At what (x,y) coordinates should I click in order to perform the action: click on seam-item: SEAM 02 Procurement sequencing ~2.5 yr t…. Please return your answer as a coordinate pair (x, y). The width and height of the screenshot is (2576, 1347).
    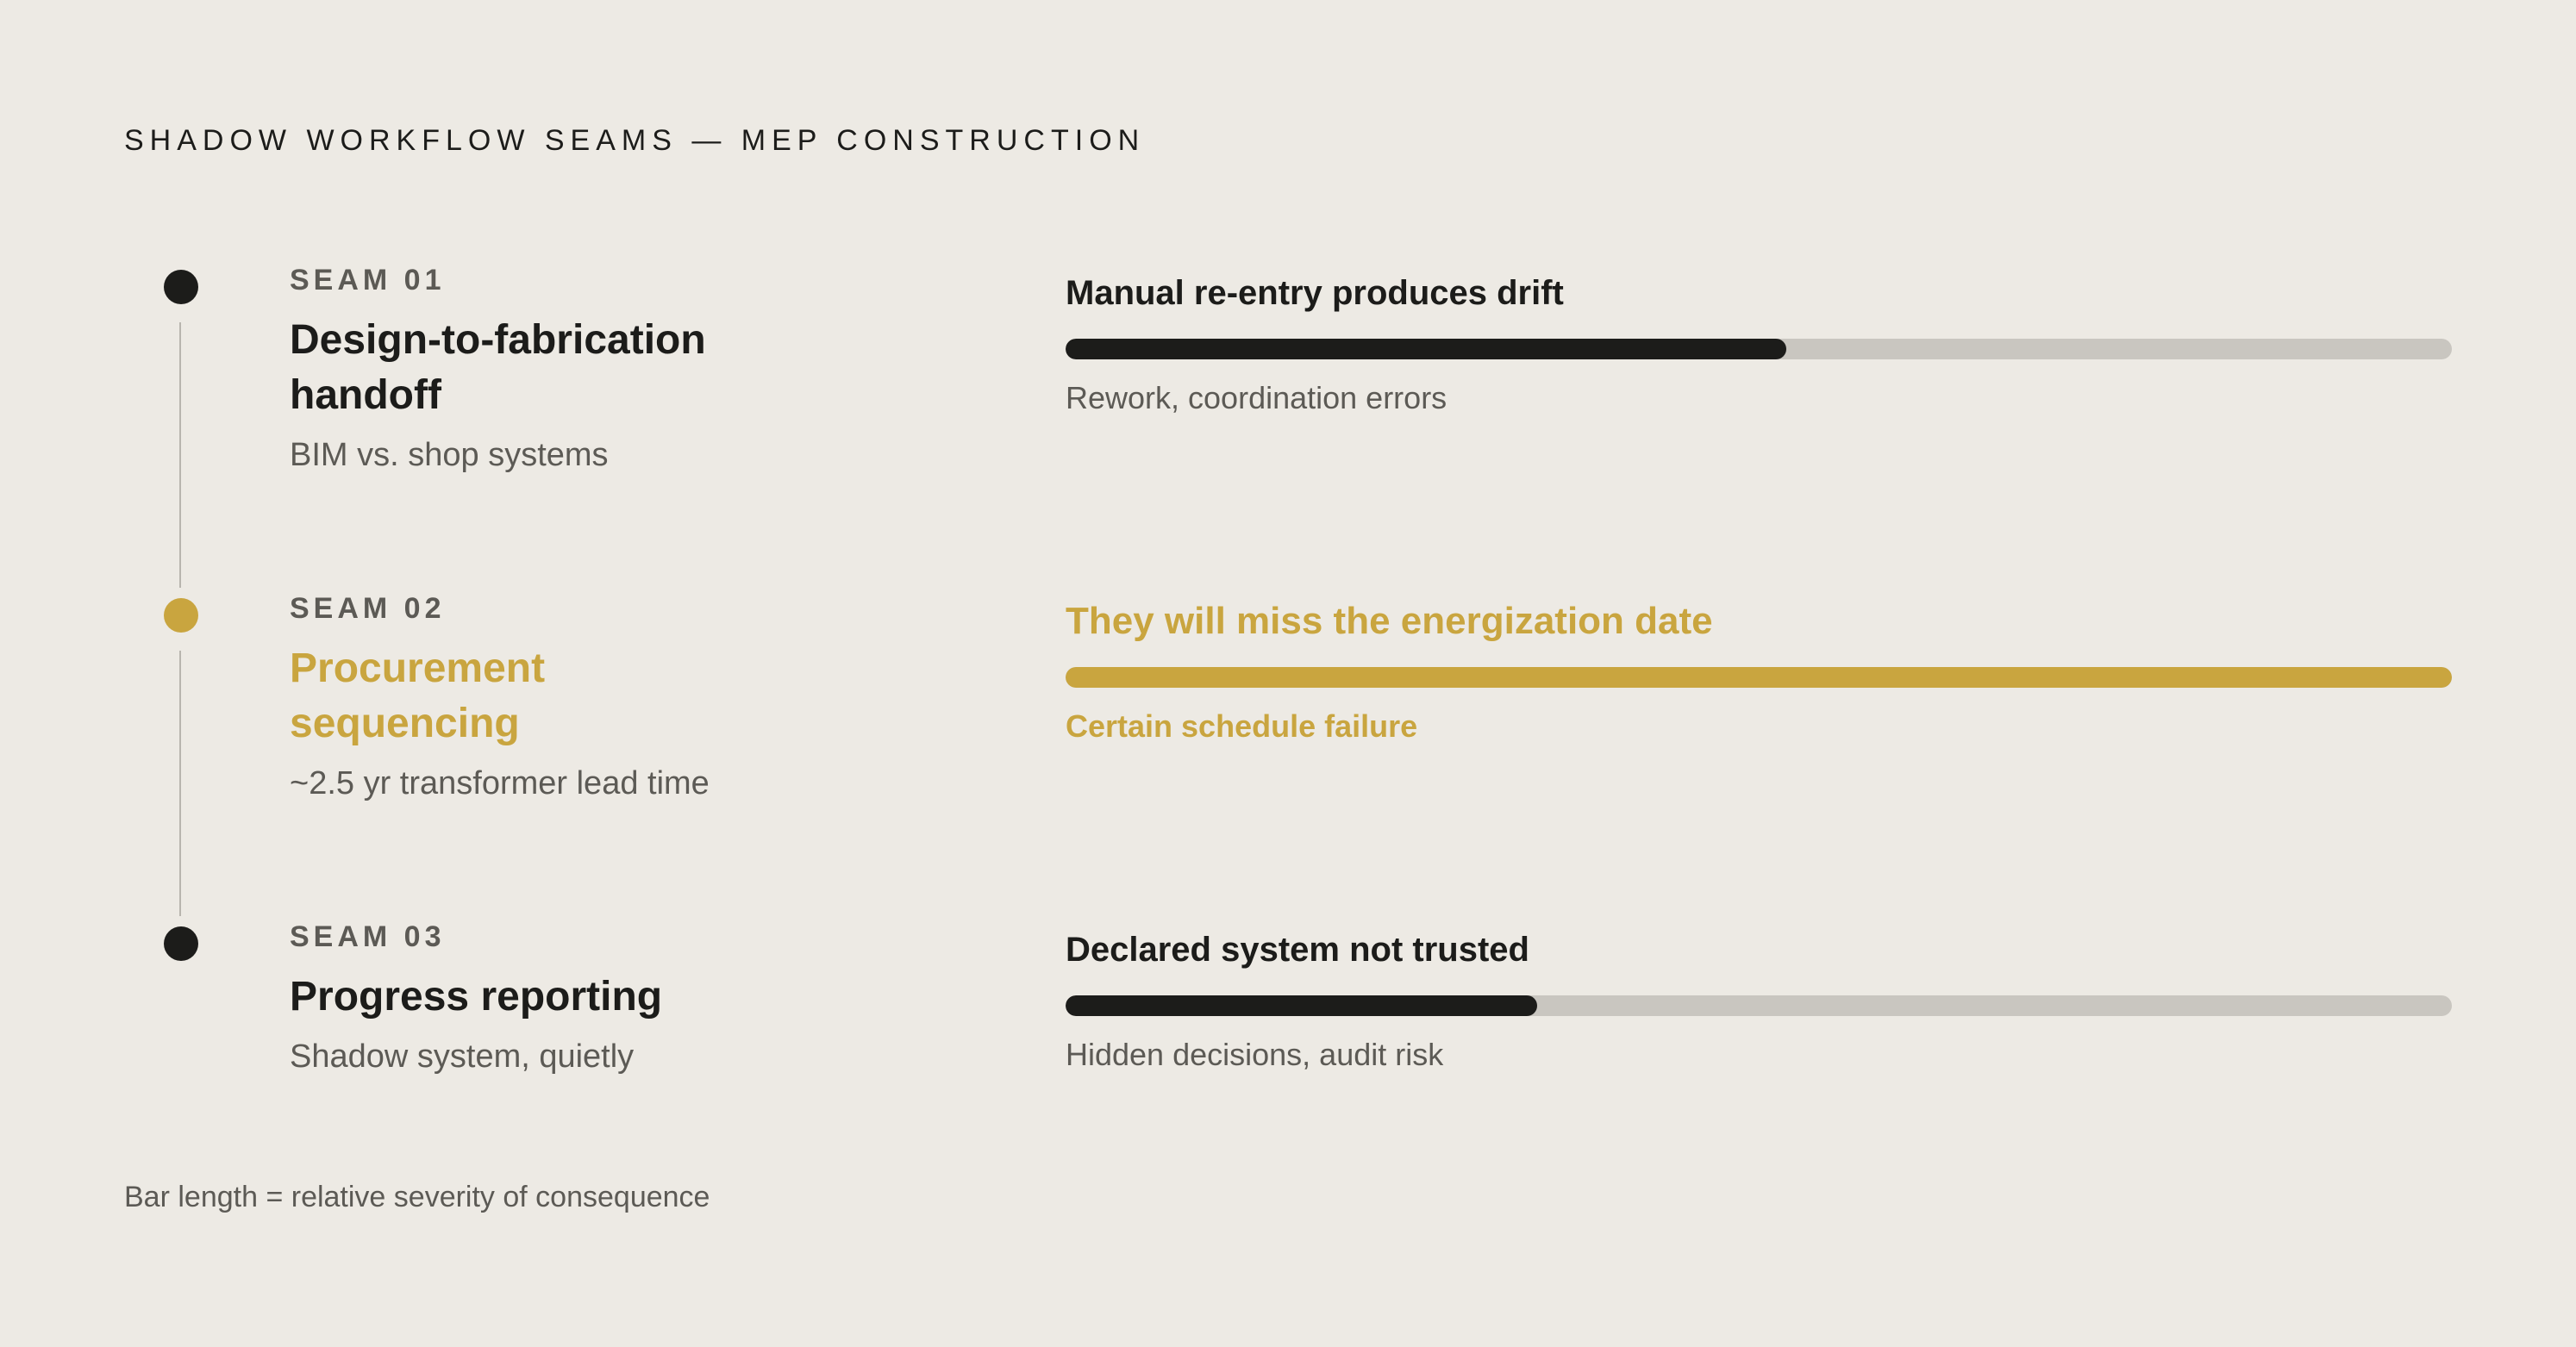
    Looking at the image, I should click on (557, 697).